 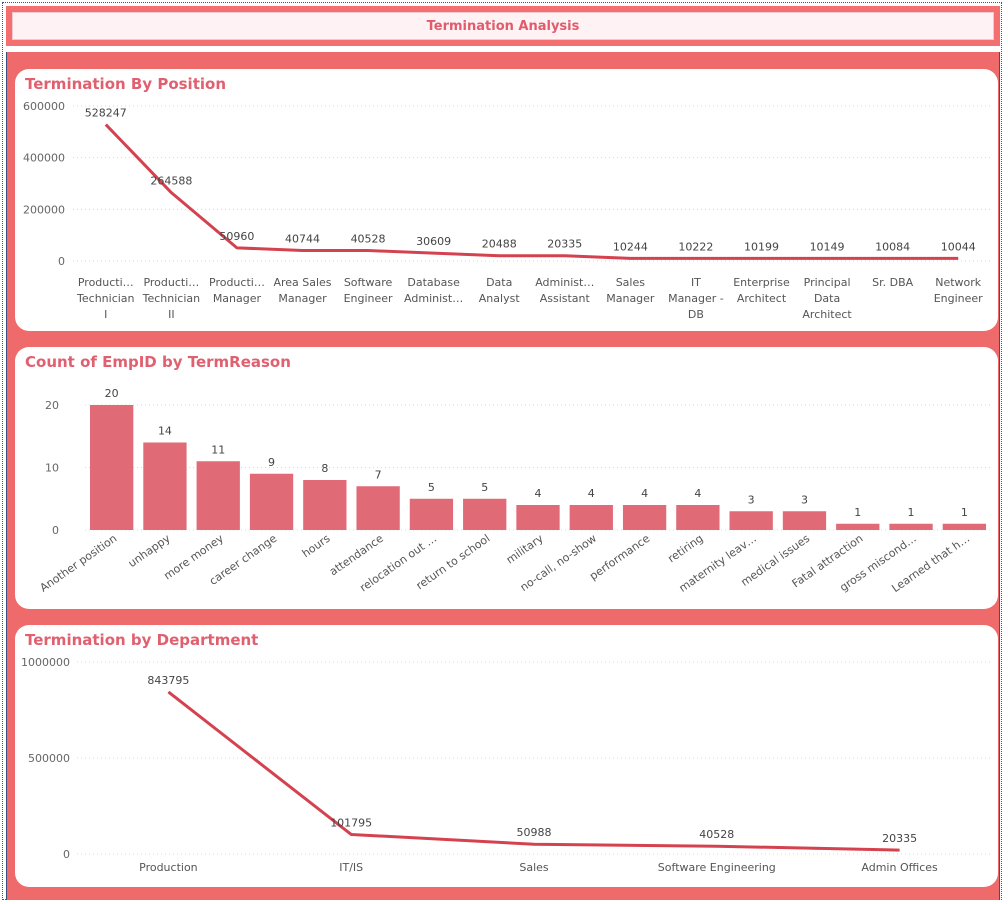 I want to click on data-label: 264588, so click(x=171, y=181).